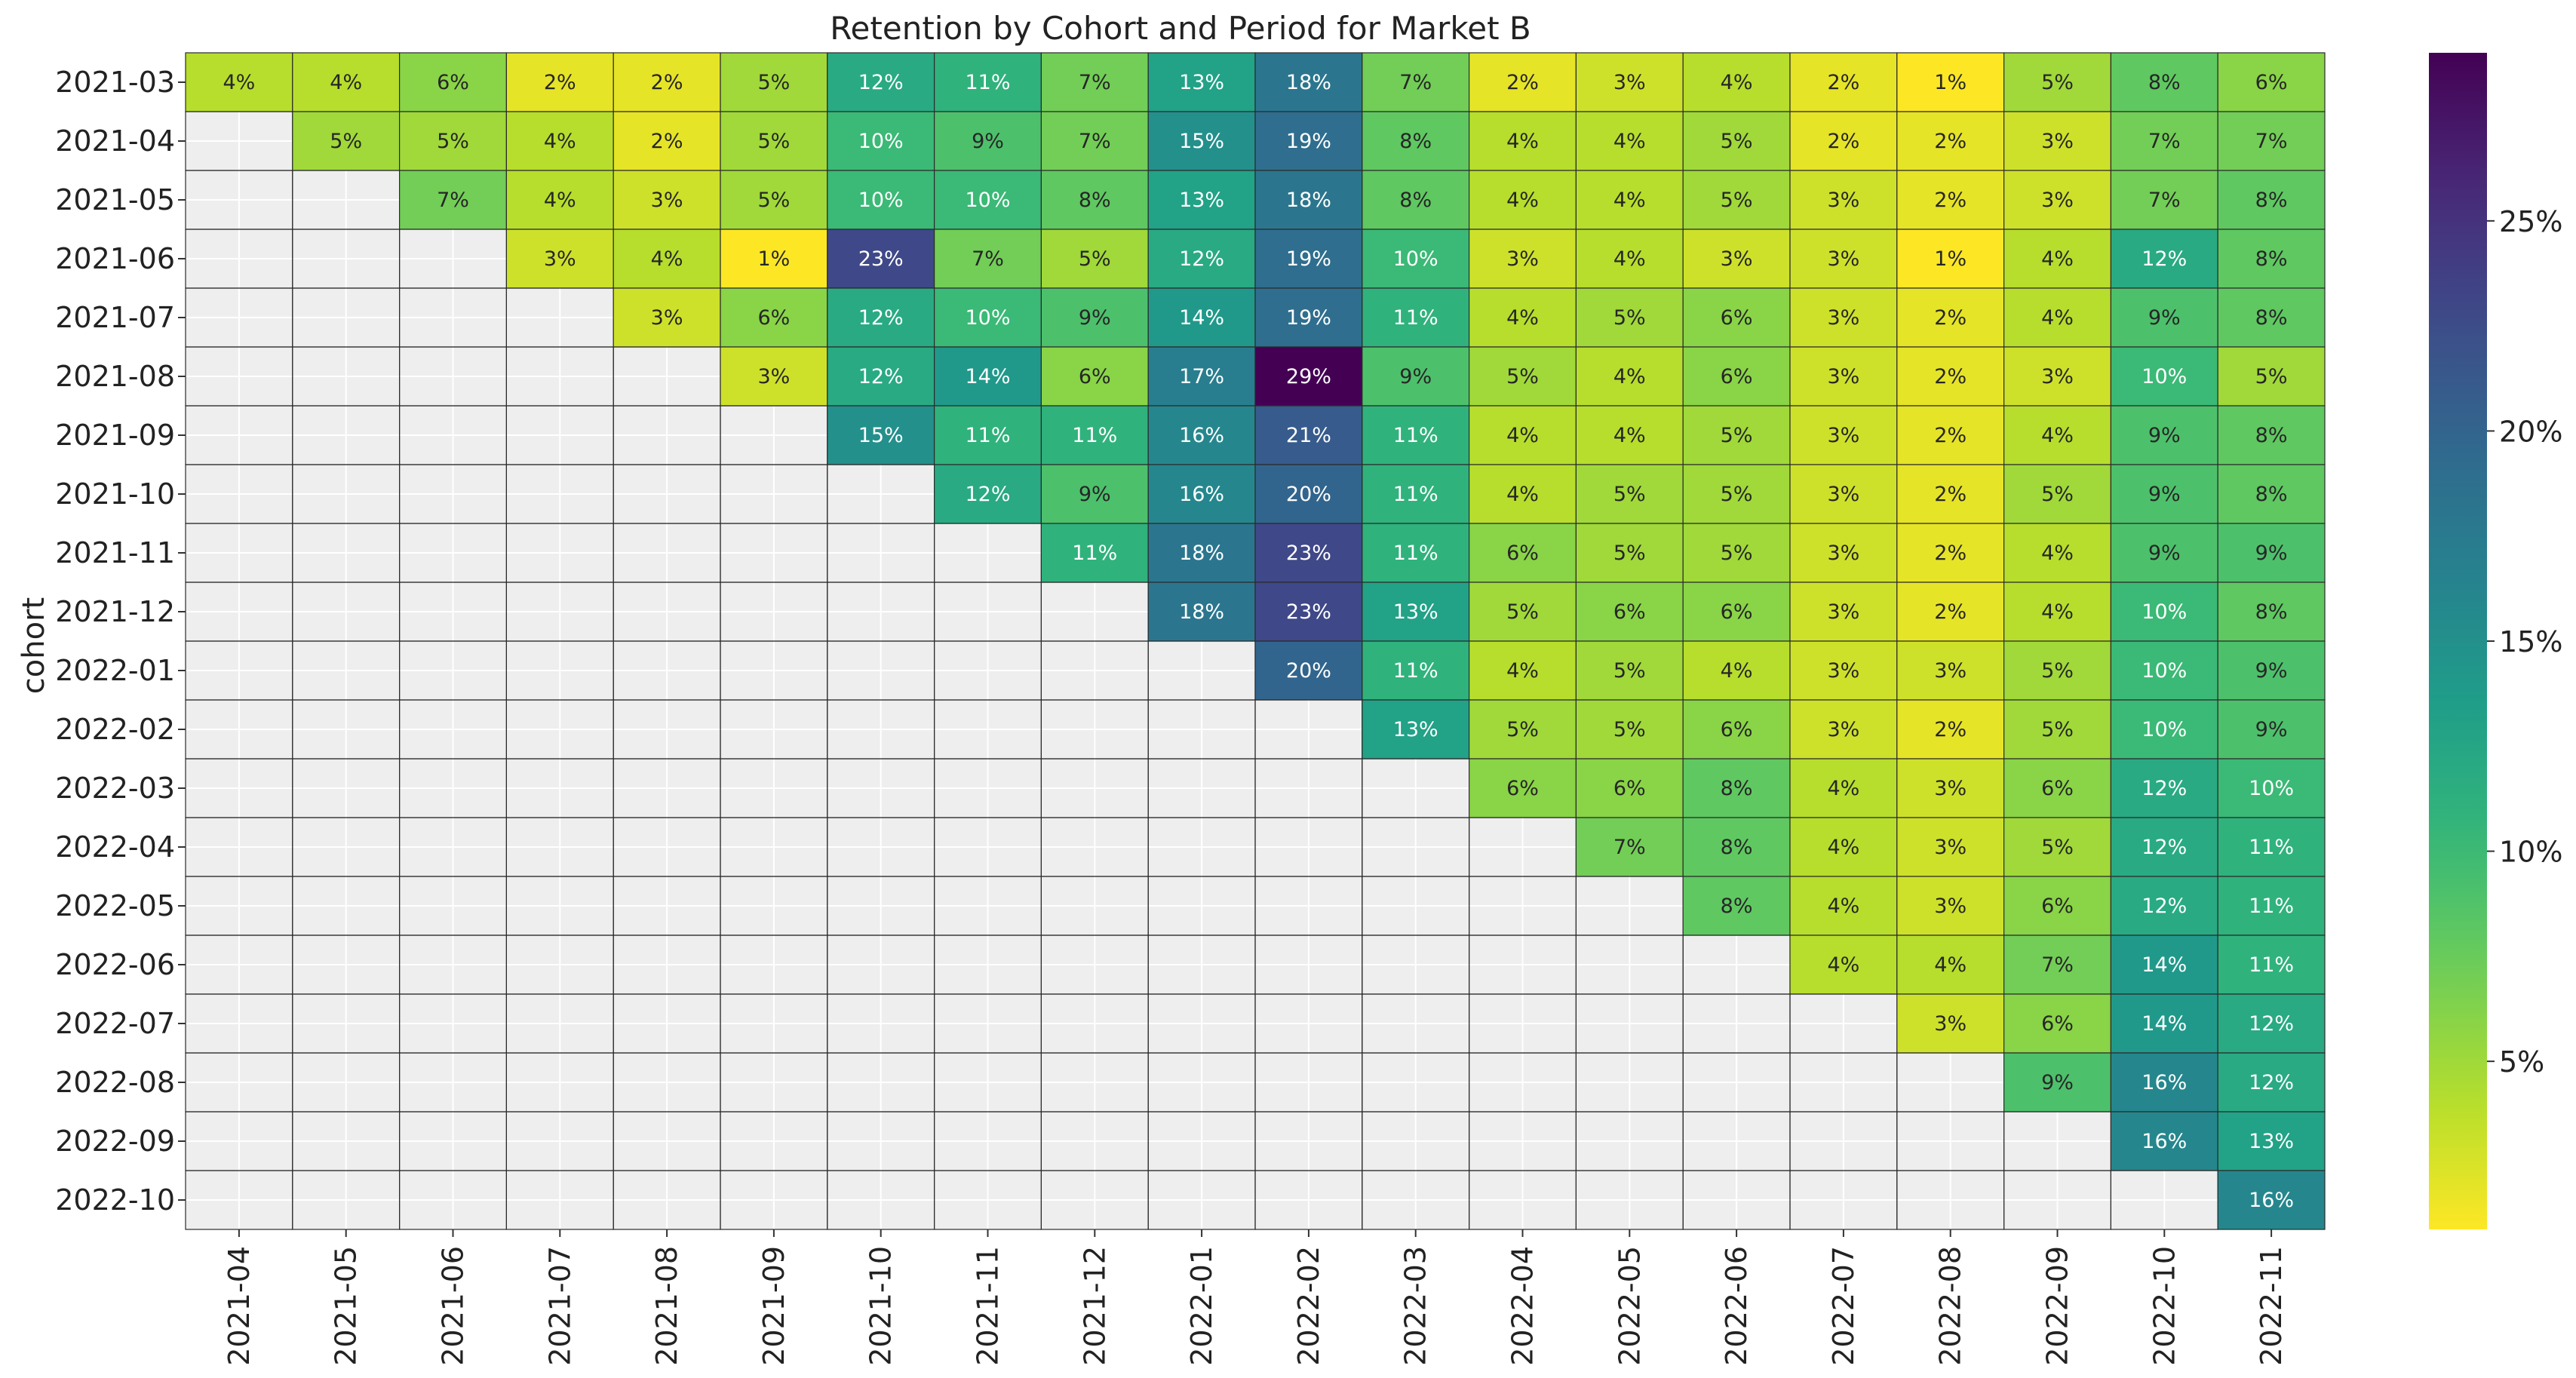 The image size is (2576, 1378). Describe the element at coordinates (1843, 1306) in the screenshot. I see `x-tick-label: 2022-07` at that location.